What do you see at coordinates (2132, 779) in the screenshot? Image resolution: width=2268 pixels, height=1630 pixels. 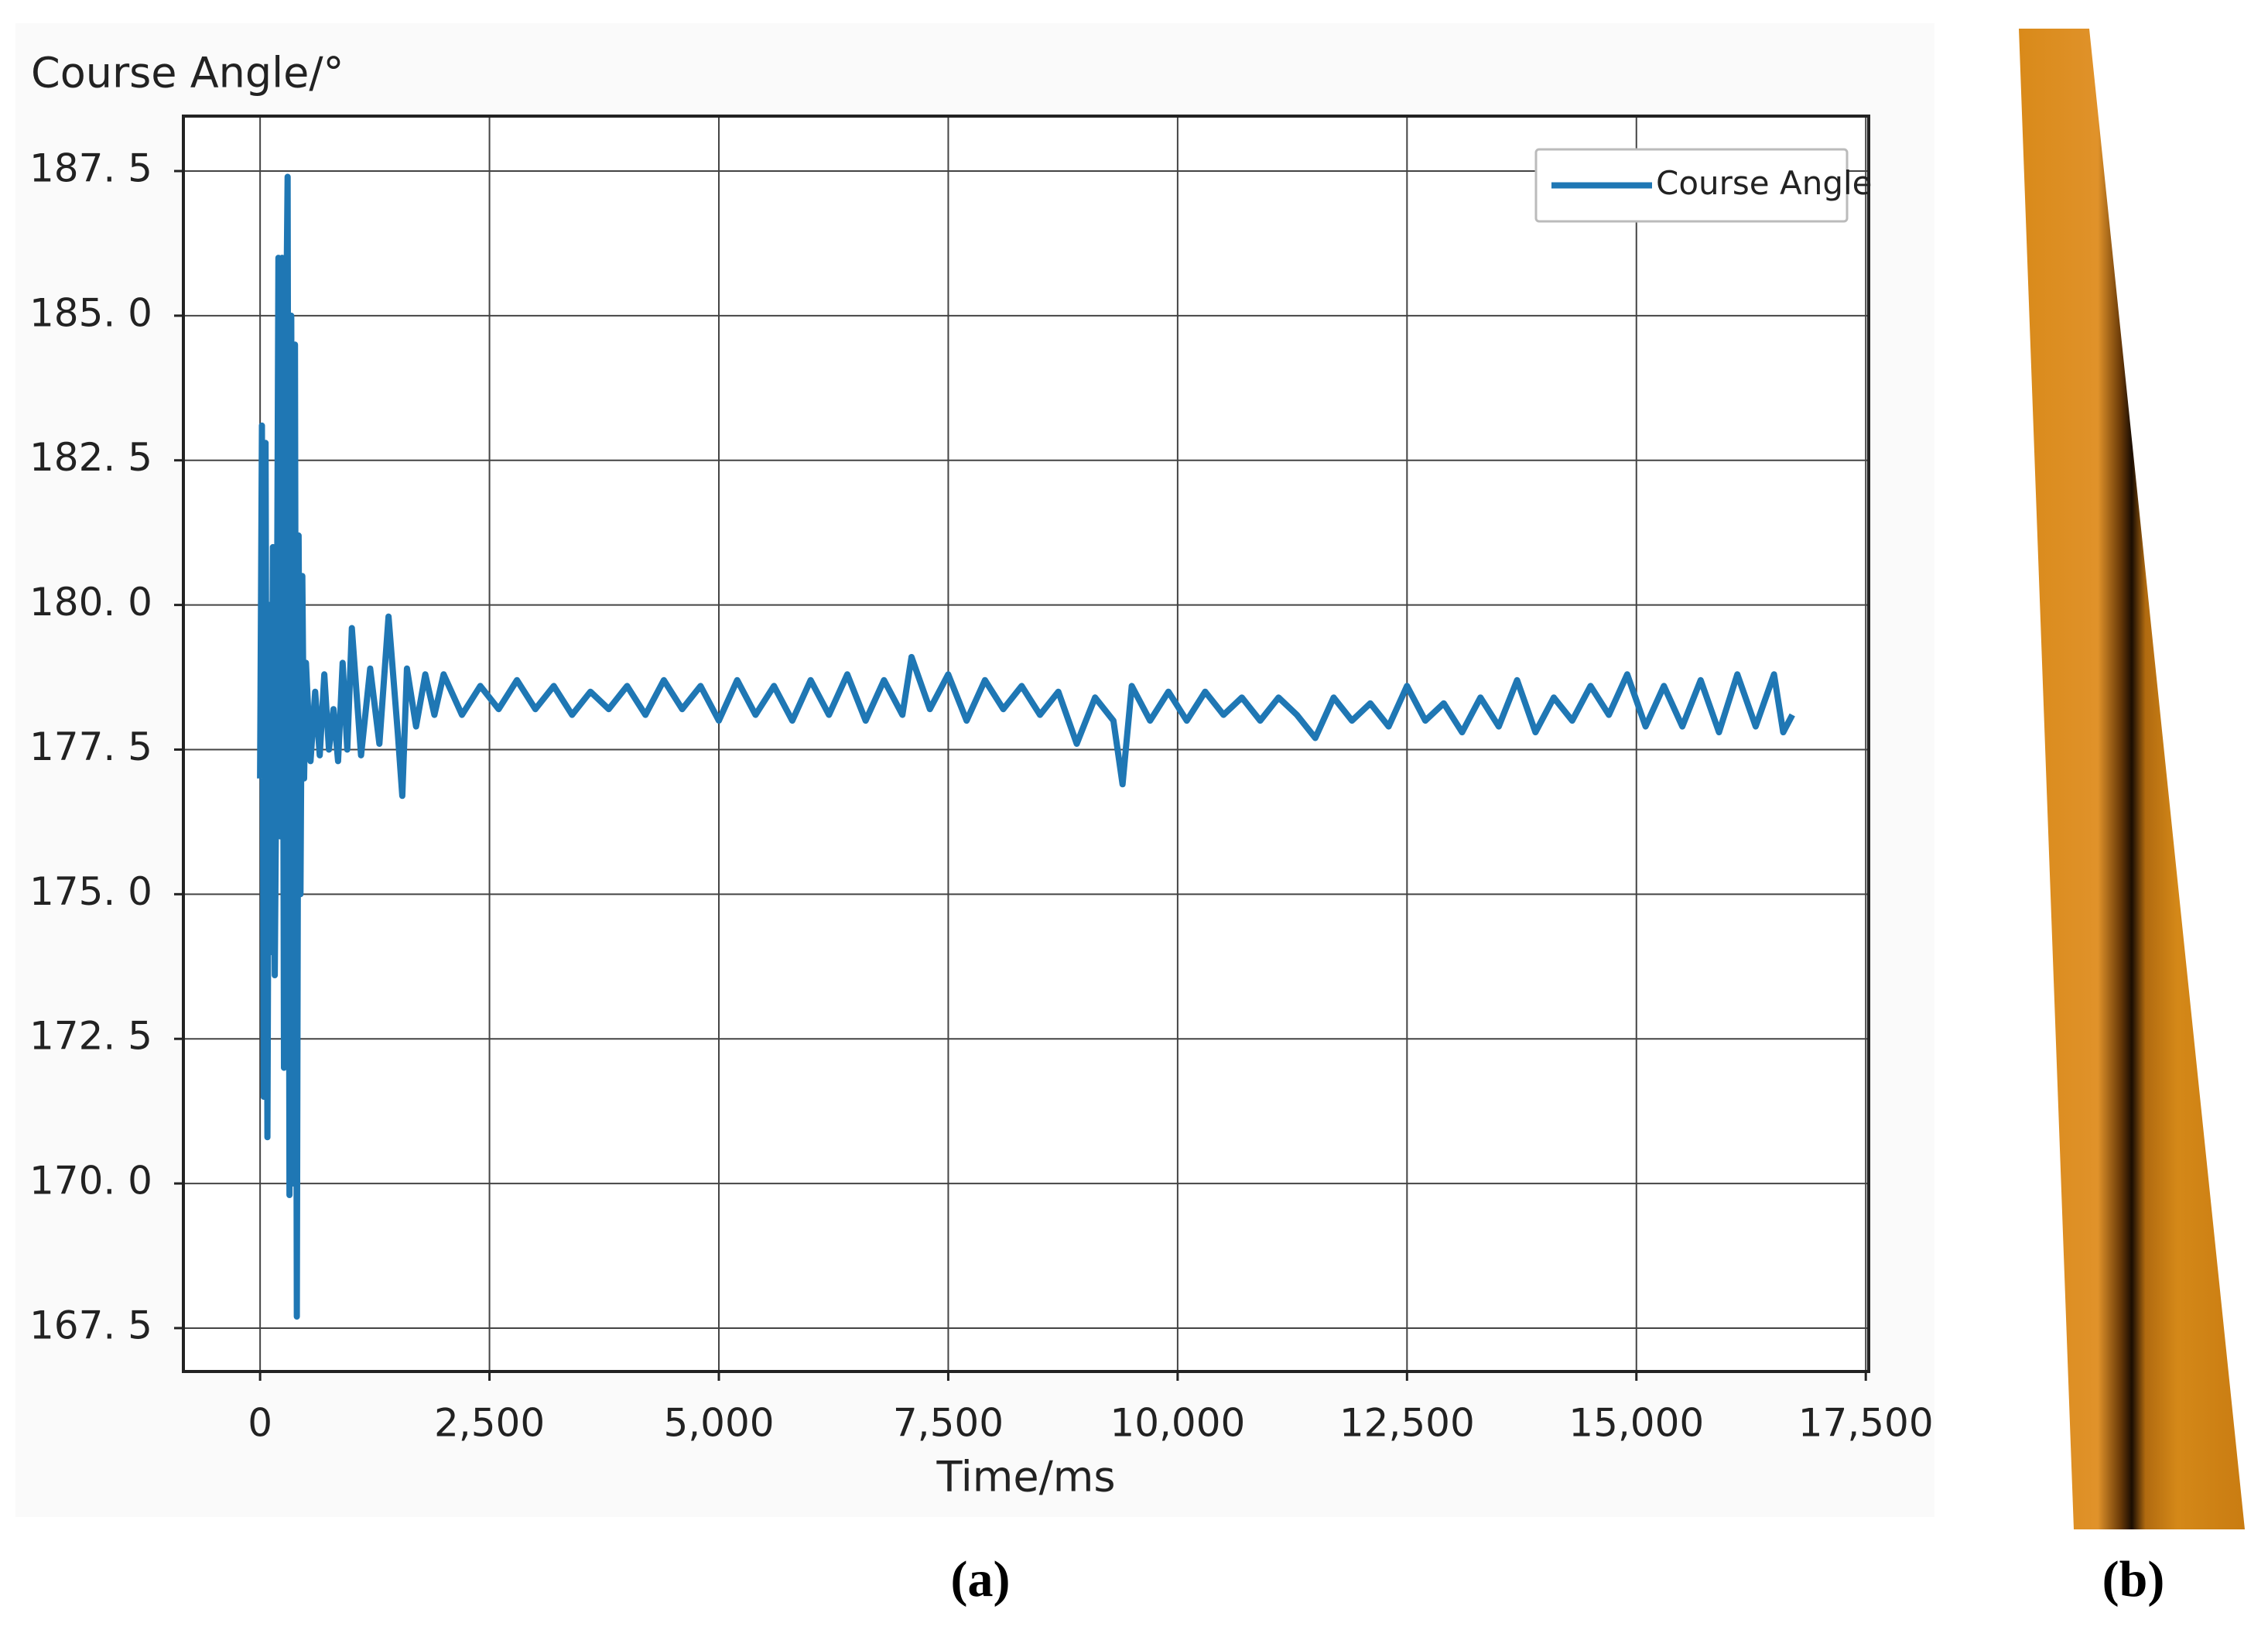 I see `photo-panel-b` at bounding box center [2132, 779].